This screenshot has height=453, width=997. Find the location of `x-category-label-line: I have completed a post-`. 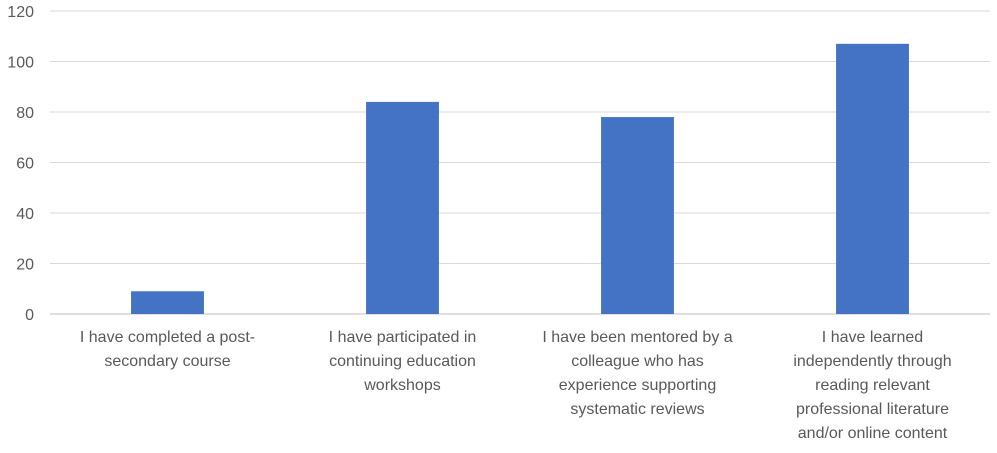

x-category-label-line: I have completed a post- is located at coordinates (167, 337).